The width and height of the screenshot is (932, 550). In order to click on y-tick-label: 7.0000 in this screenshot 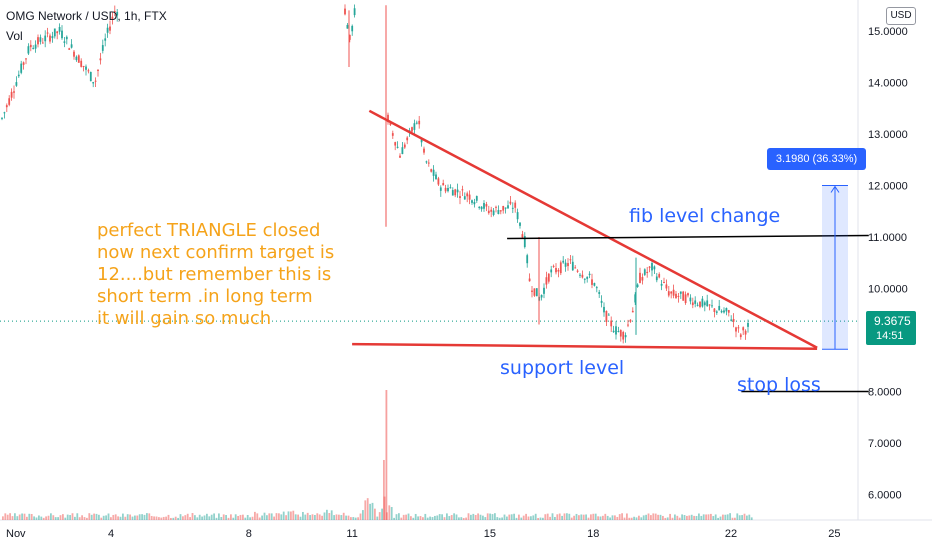, I will do `click(885, 444)`.